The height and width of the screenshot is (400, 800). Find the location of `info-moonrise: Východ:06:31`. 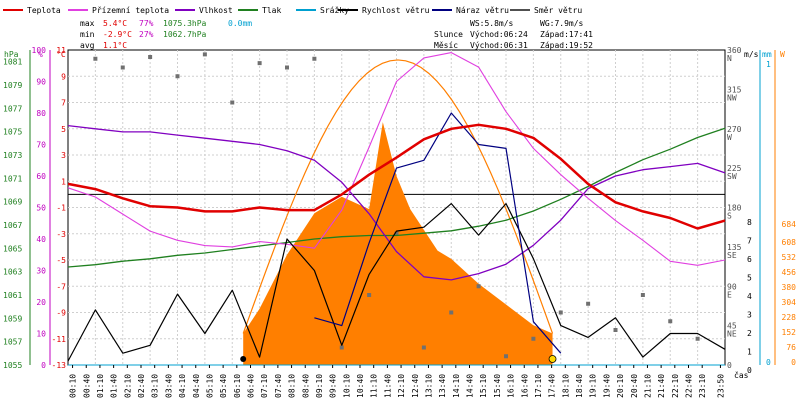

info-moonrise: Východ:06:31 is located at coordinates (499, 45).